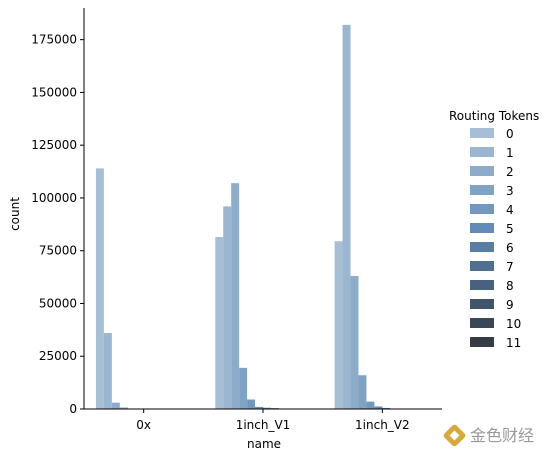 The image size is (554, 459). Describe the element at coordinates (107, 371) in the screenshot. I see `bar-1-0x` at that location.